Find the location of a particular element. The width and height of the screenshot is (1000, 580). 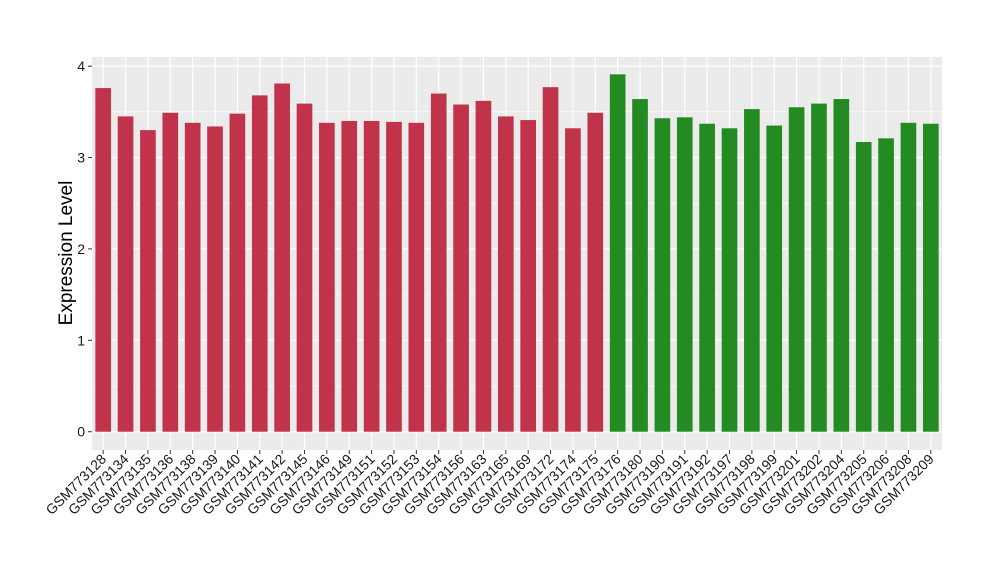

bar-GSM773146 is located at coordinates (327, 277).